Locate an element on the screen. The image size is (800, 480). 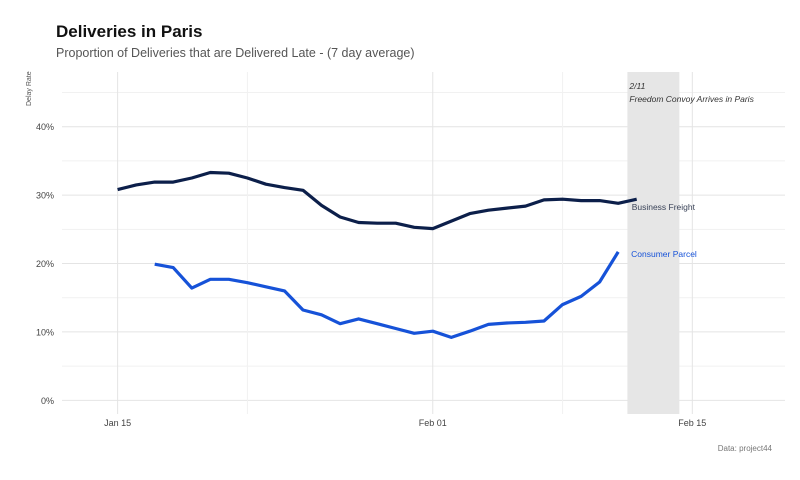
y-tick-label: 40% is located at coordinates (45, 127).